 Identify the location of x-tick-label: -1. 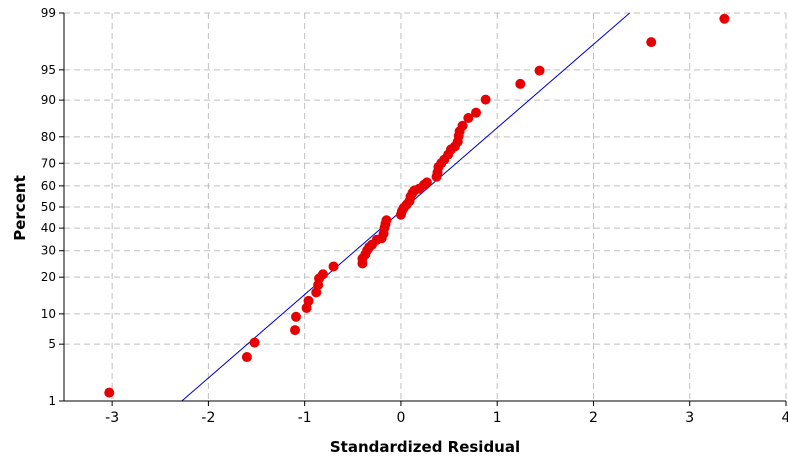
(305, 418).